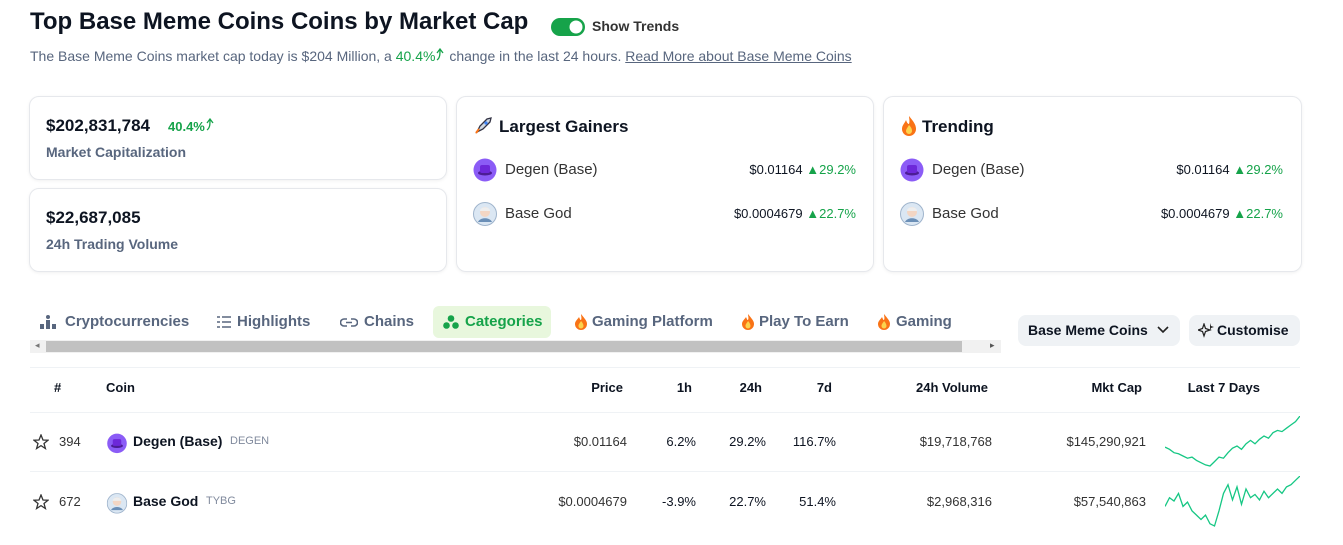 The width and height of the screenshot is (1343, 545). I want to click on tab: Highlights, so click(274, 321).